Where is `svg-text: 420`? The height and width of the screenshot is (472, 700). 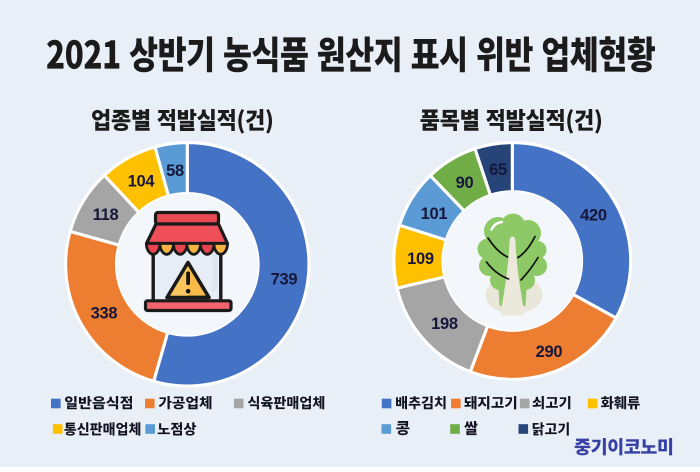 svg-text: 420 is located at coordinates (593, 216).